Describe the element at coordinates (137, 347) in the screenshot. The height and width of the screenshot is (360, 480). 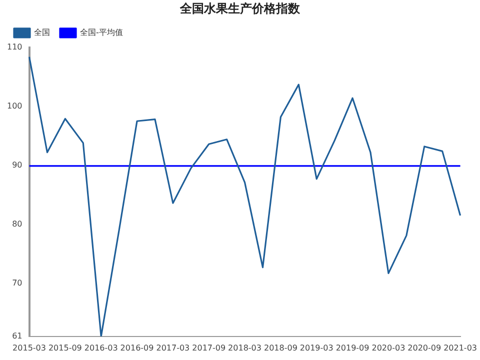
I see `x-tick-label: 2016-09` at that location.